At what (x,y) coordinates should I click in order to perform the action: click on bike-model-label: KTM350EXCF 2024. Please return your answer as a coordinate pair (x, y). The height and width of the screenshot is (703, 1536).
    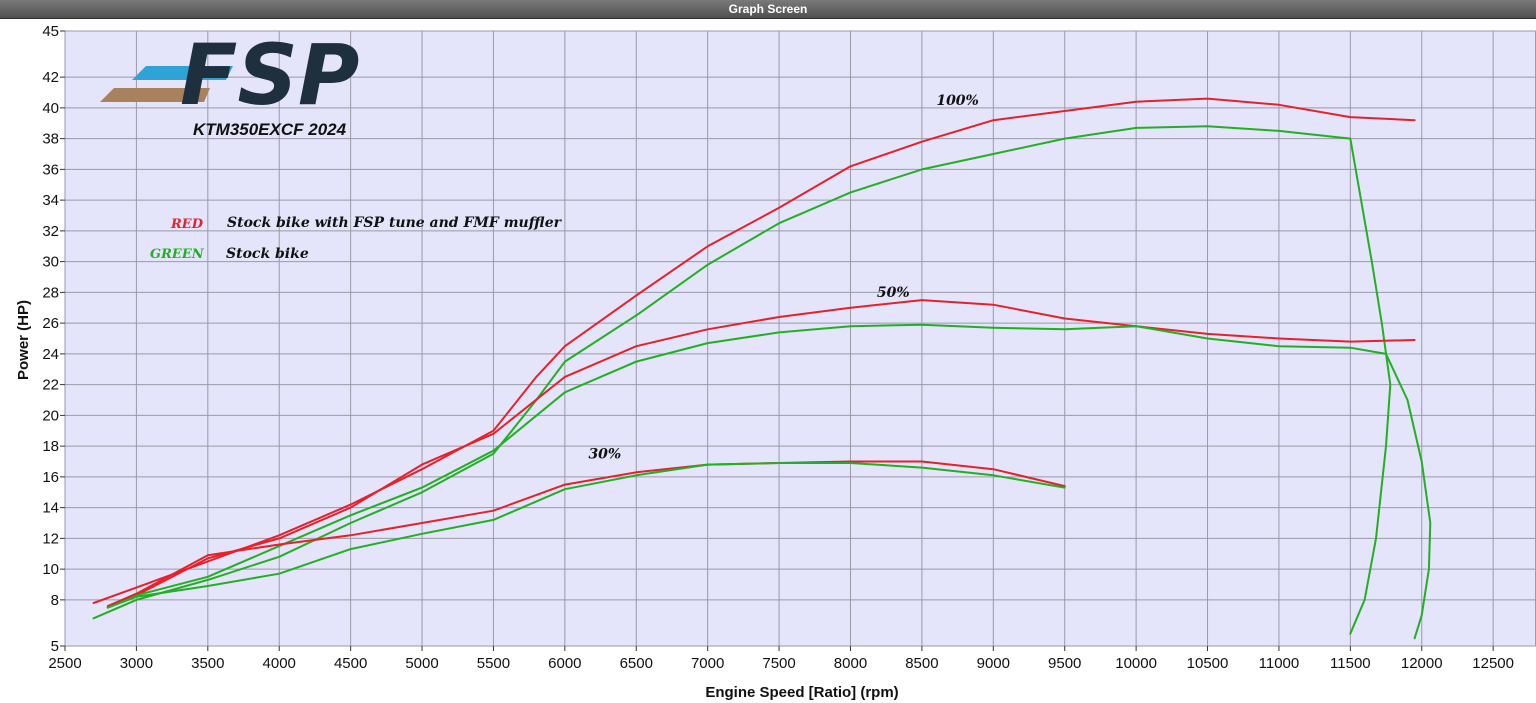
    Looking at the image, I should click on (270, 129).